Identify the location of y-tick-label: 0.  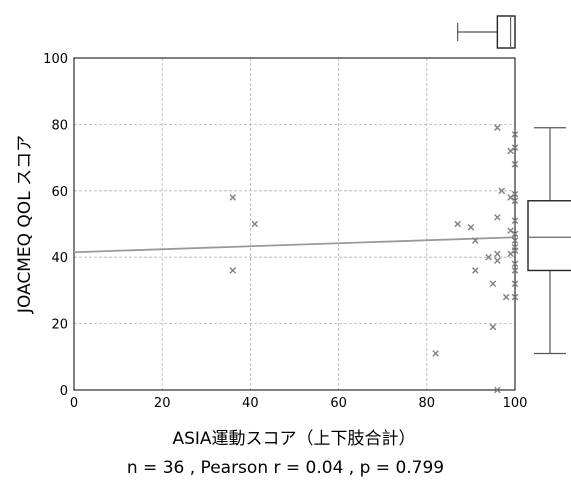
(64, 391).